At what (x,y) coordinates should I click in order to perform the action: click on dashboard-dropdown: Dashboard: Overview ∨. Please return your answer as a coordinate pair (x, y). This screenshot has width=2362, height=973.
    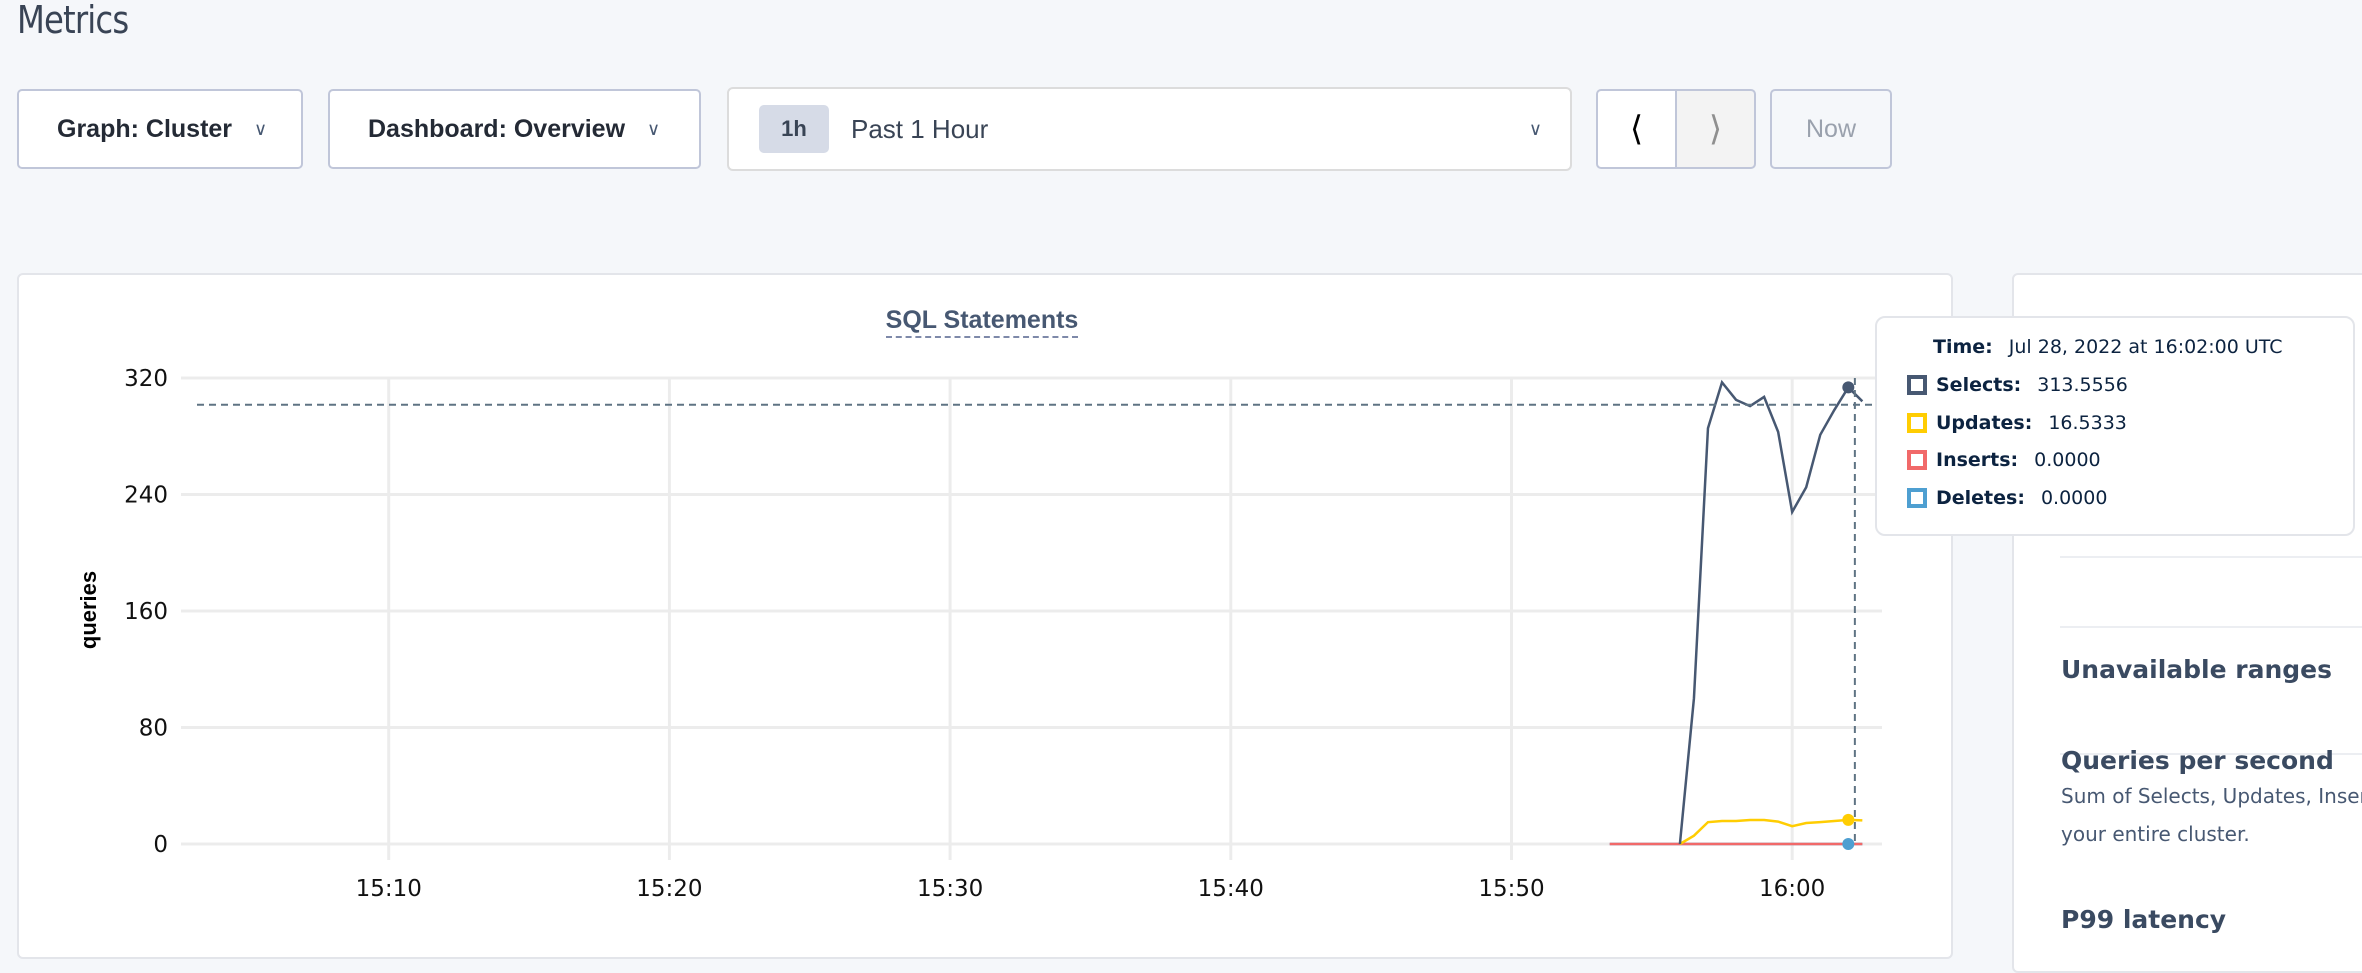
    Looking at the image, I should click on (514, 129).